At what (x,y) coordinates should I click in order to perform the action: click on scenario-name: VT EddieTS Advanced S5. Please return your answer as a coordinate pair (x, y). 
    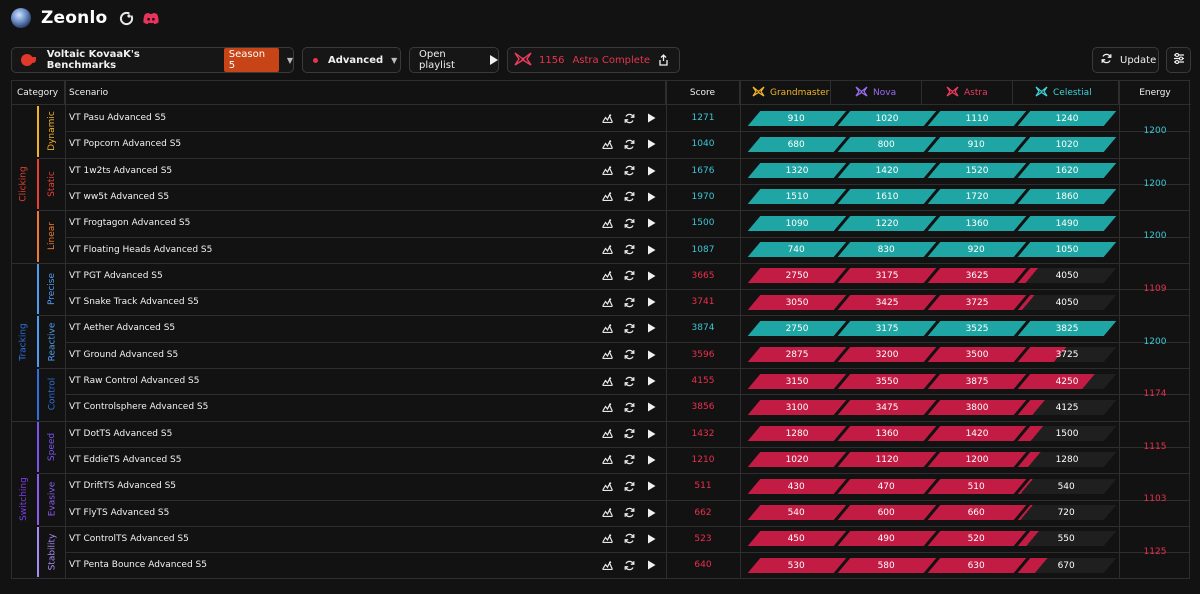
    Looking at the image, I should click on (125, 459).